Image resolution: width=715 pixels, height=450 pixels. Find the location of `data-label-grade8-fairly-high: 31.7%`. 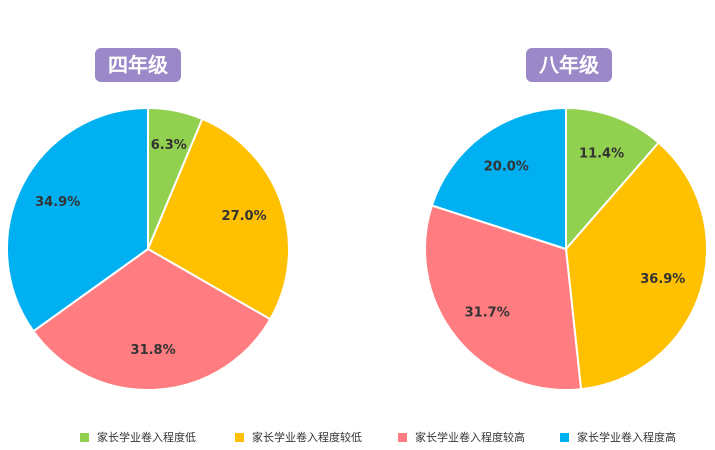

data-label-grade8-fairly-high: 31.7% is located at coordinates (487, 313).